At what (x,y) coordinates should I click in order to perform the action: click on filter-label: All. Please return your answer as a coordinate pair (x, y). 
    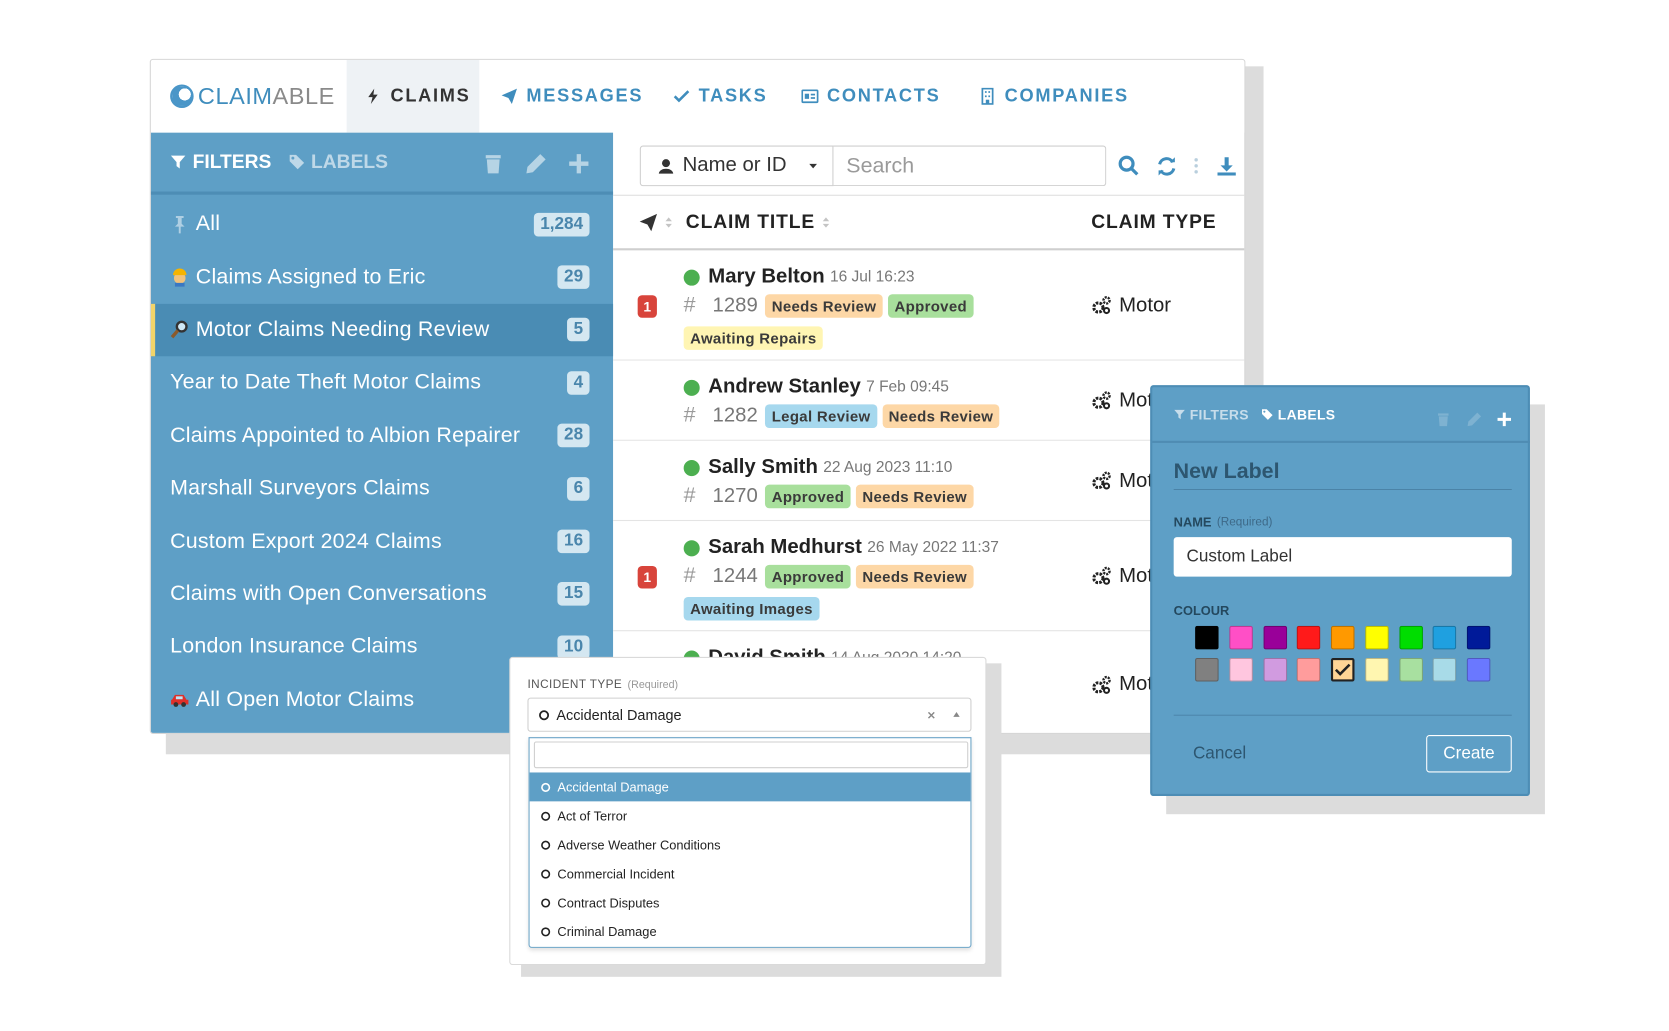
    Looking at the image, I should click on (208, 224).